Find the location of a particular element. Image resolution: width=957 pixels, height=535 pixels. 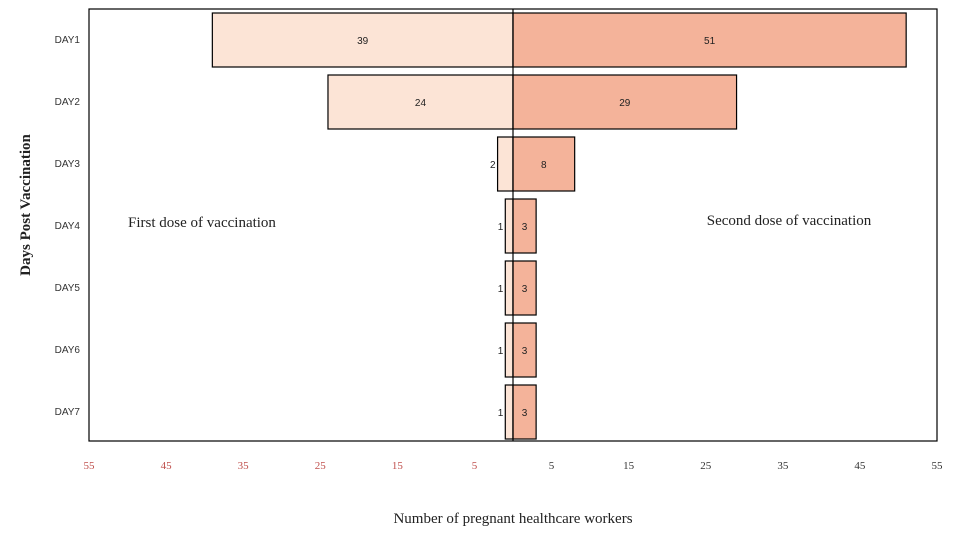

first-dose-annotation: First dose of vaccination is located at coordinates (202, 223).